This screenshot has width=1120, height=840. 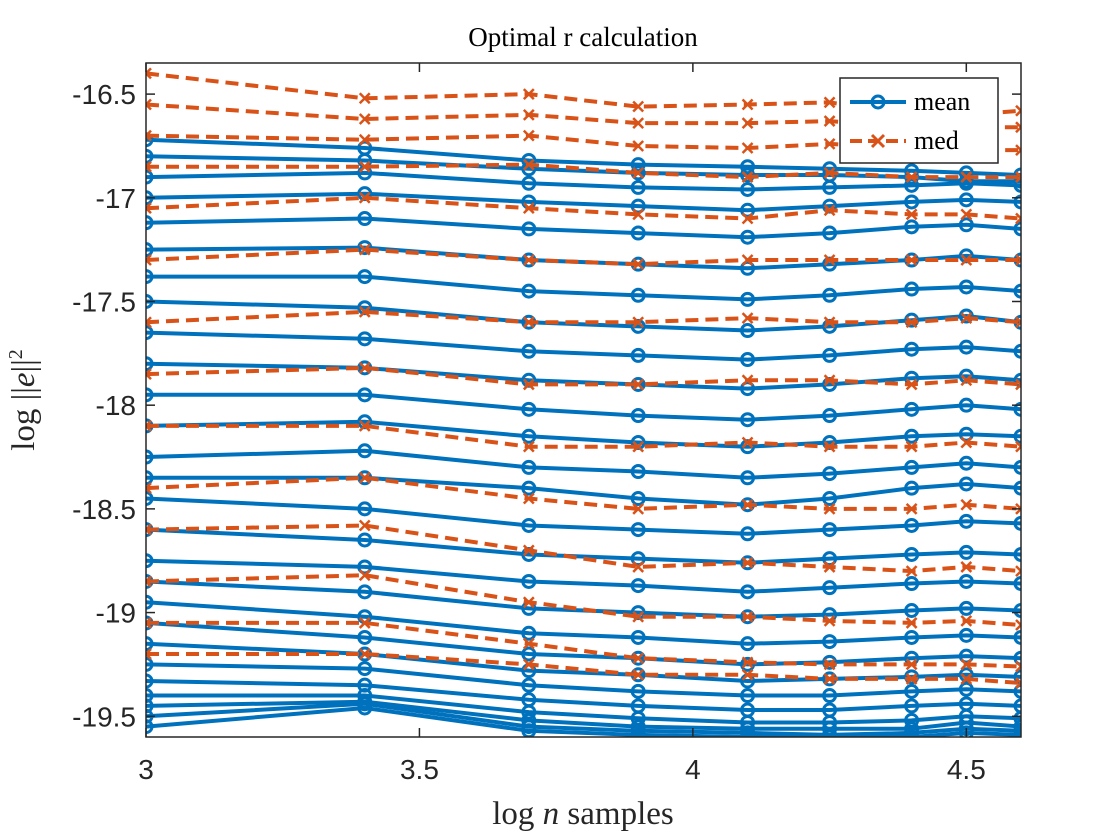 I want to click on x-tick-label: 3.5, so click(x=419, y=769).